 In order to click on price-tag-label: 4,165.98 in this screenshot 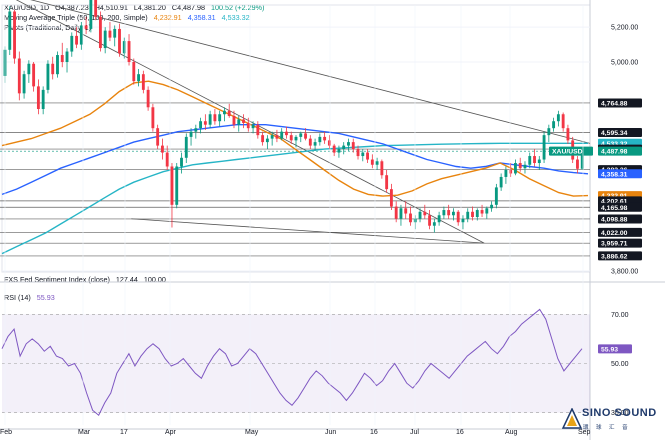, I will do `click(614, 208)`.